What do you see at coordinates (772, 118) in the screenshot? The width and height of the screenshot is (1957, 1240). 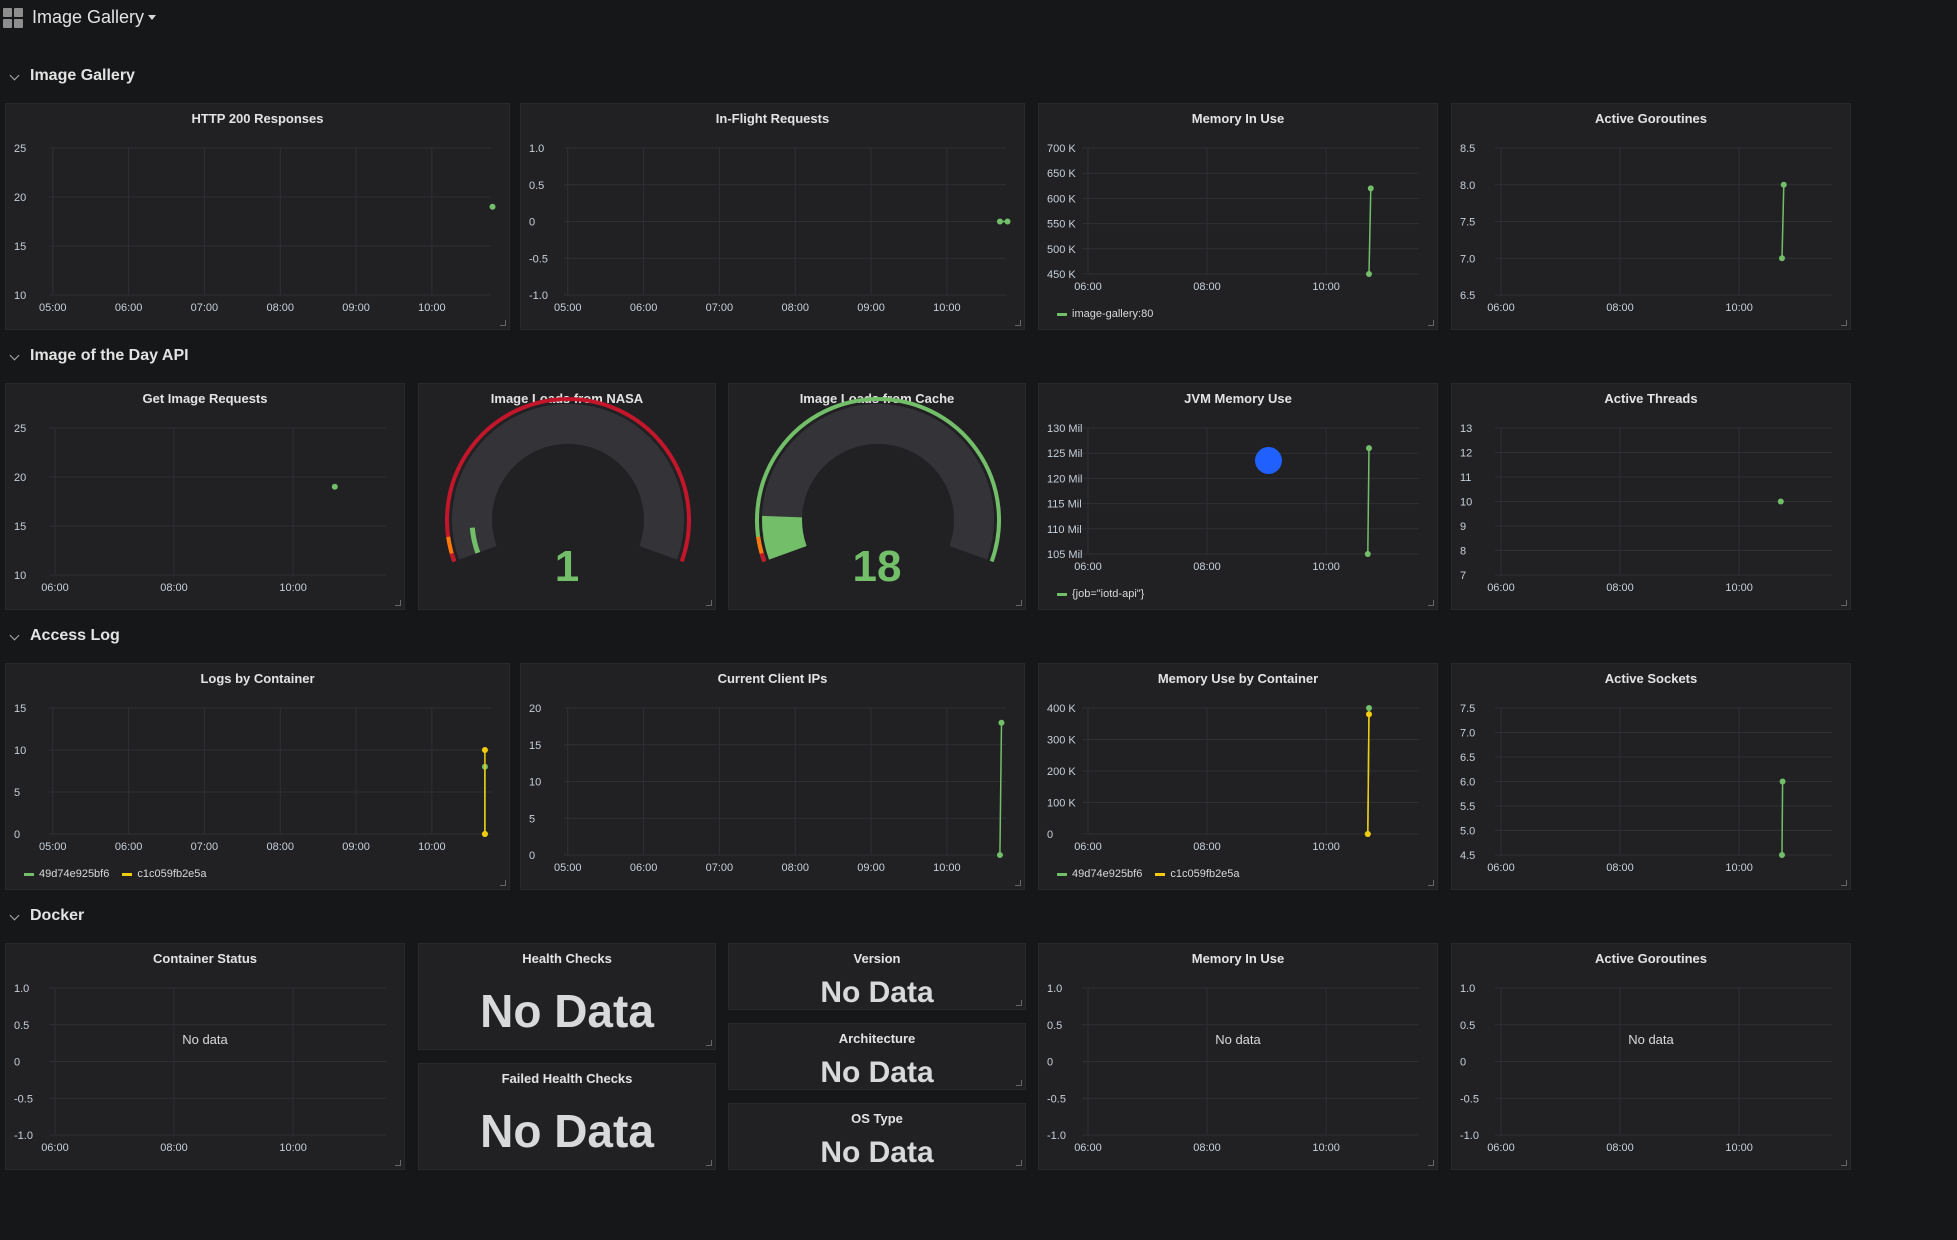 I see `panel-title: In-Flight Requests` at bounding box center [772, 118].